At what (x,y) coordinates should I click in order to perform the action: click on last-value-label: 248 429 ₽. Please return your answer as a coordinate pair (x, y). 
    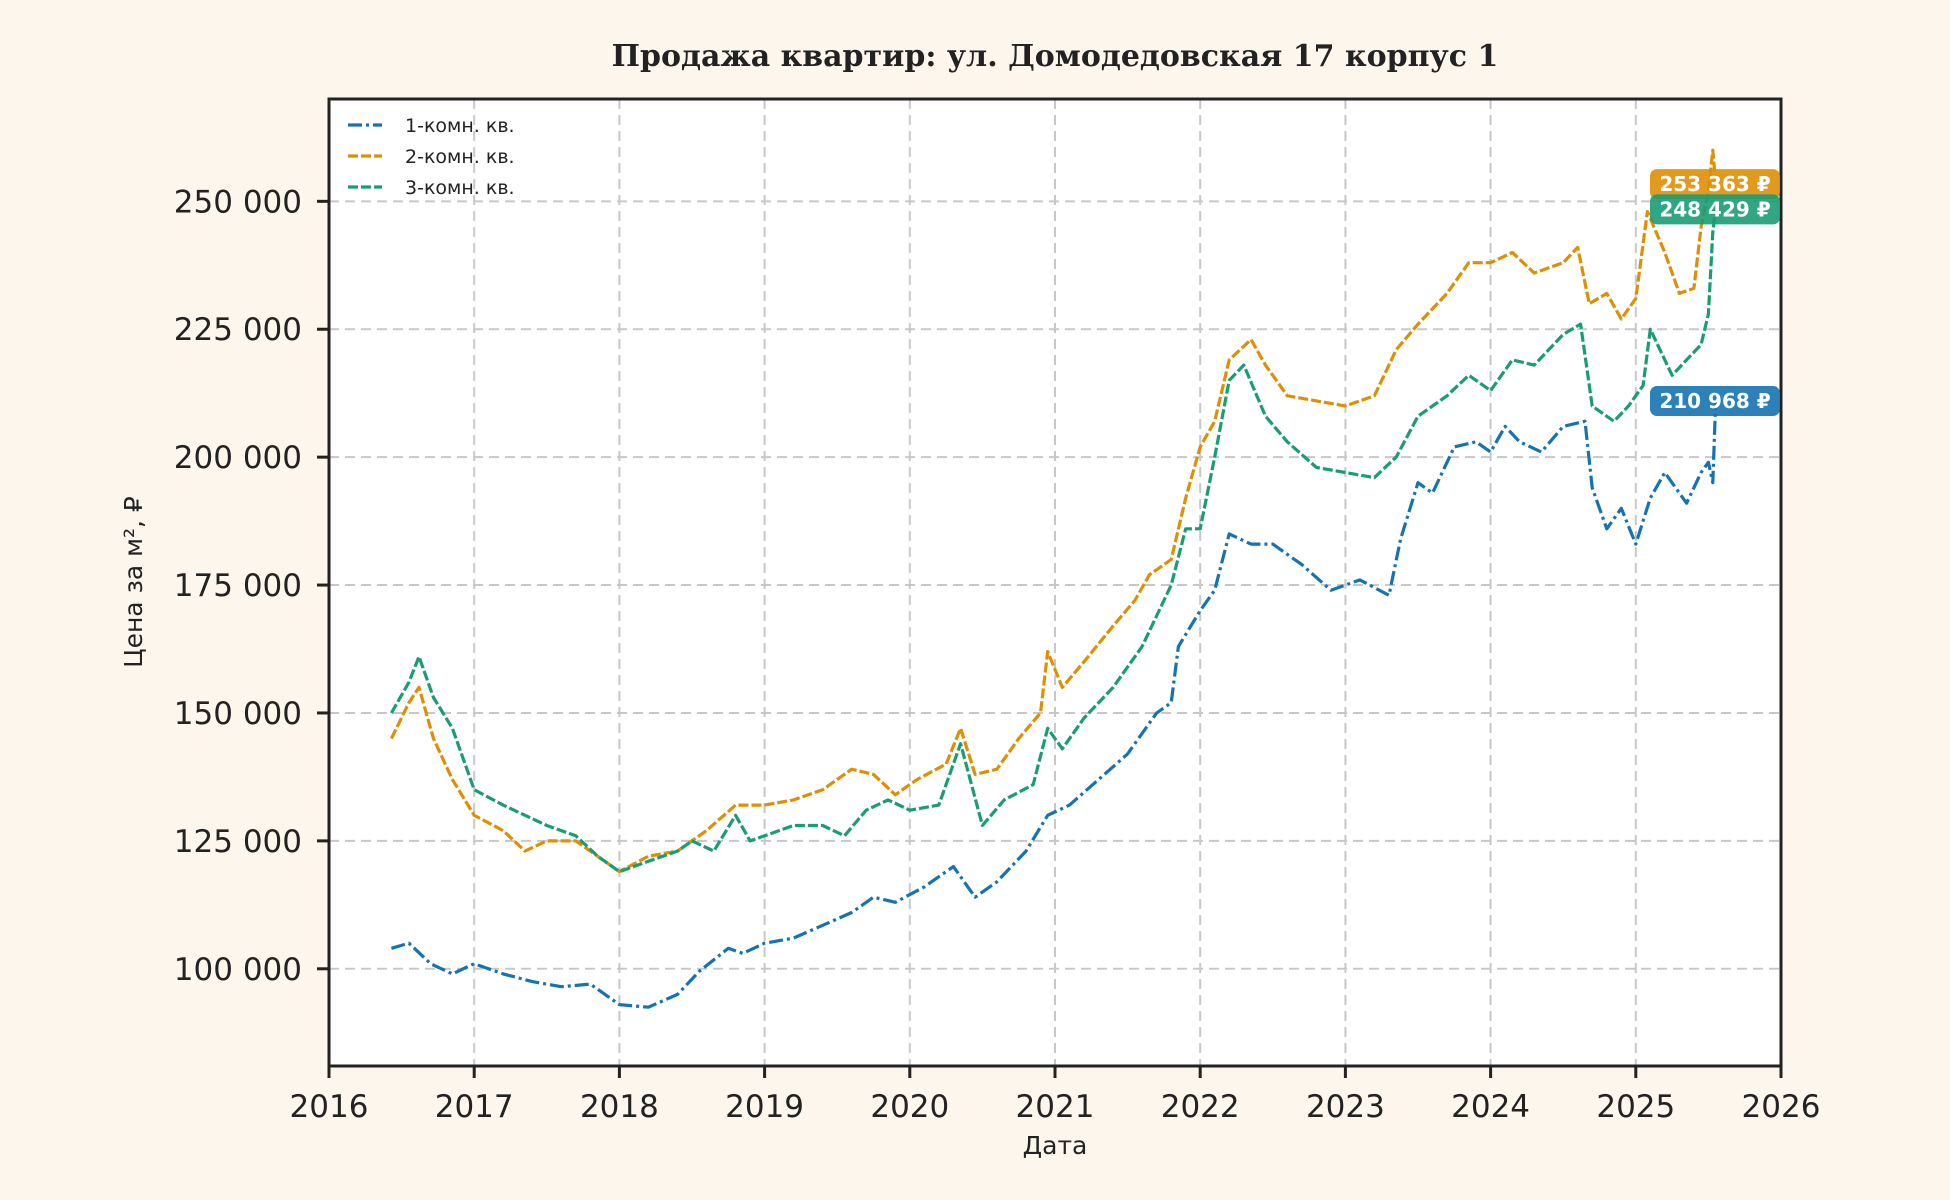
    Looking at the image, I should click on (1714, 209).